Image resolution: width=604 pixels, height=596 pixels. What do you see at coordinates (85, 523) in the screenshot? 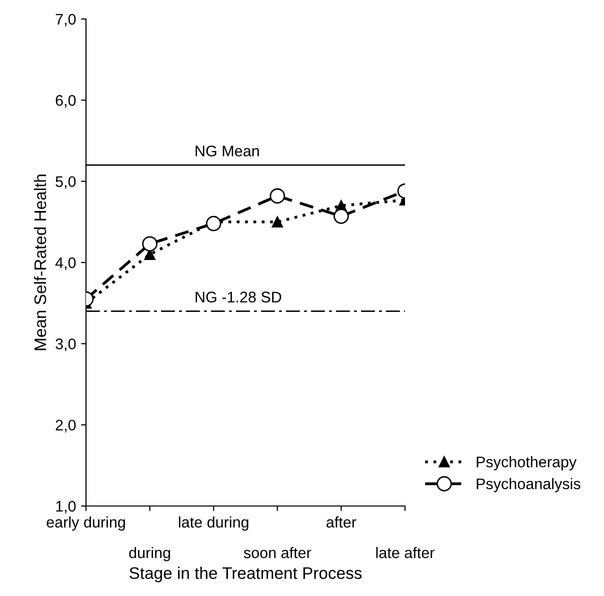
I see `x-tick-label: early during` at bounding box center [85, 523].